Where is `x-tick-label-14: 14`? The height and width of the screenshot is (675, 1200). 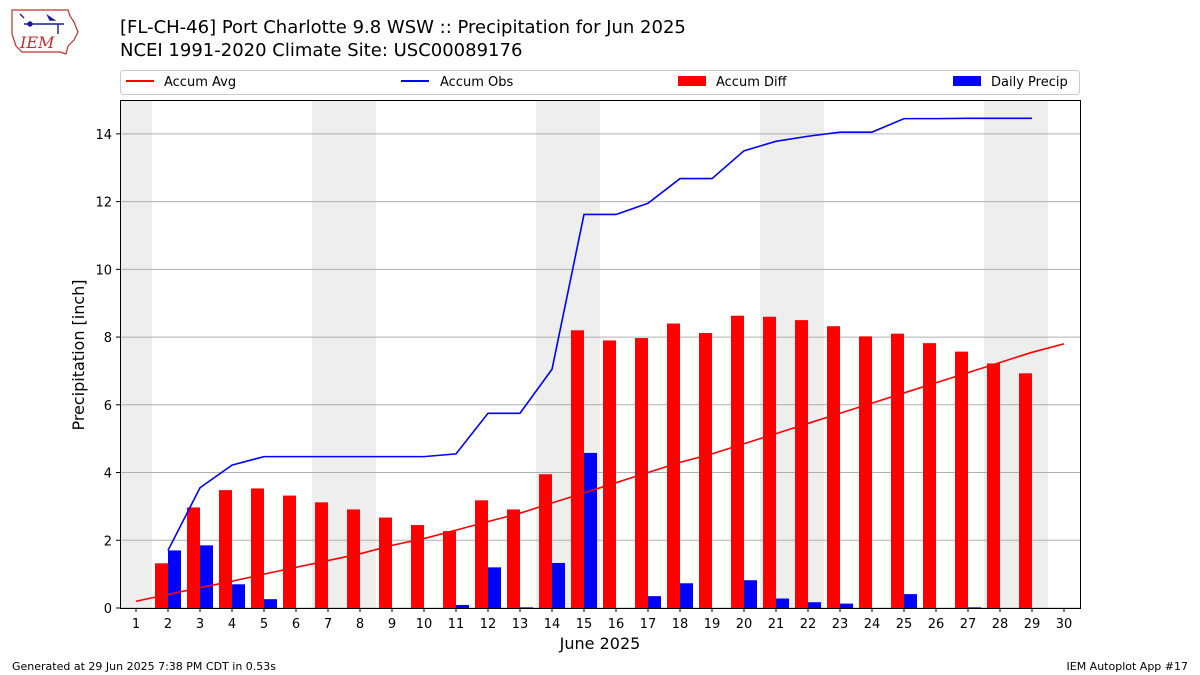 x-tick-label-14: 14 is located at coordinates (552, 624).